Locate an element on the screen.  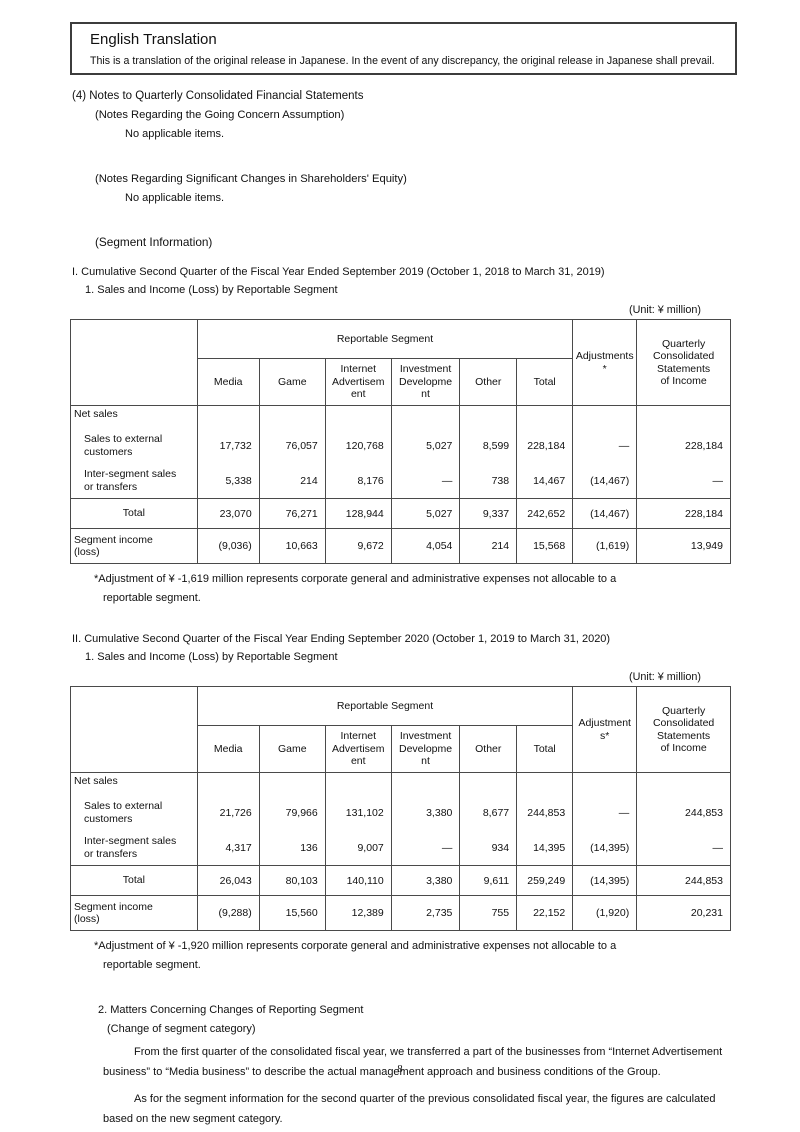
cell-value: 228,184 is located at coordinates (683, 513).